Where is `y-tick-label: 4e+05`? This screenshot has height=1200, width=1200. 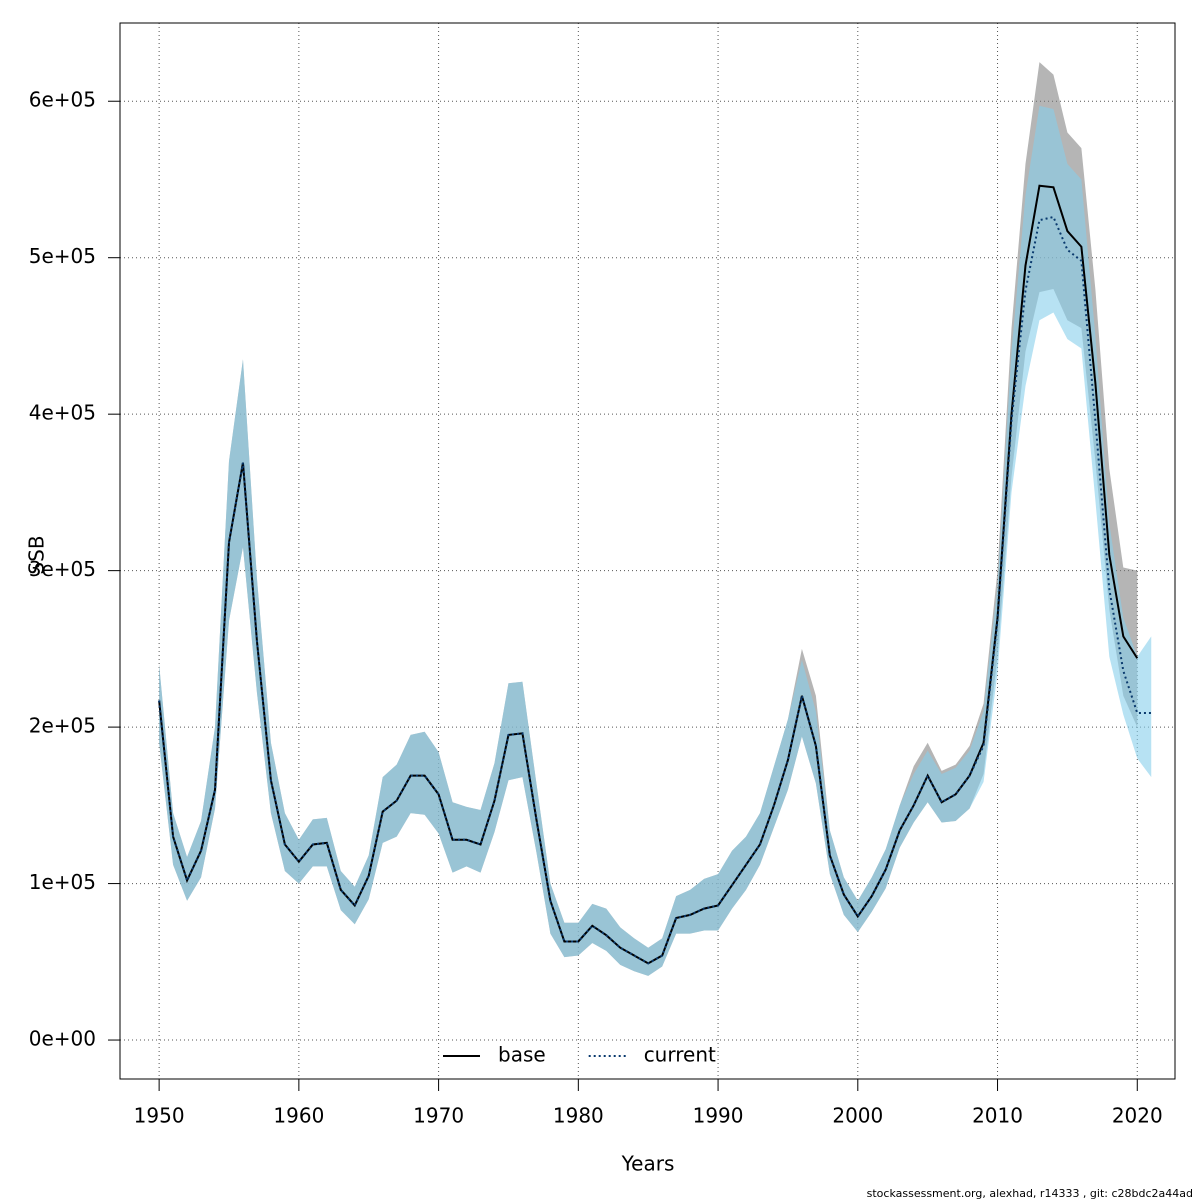
y-tick-label: 4e+05 is located at coordinates (62, 413).